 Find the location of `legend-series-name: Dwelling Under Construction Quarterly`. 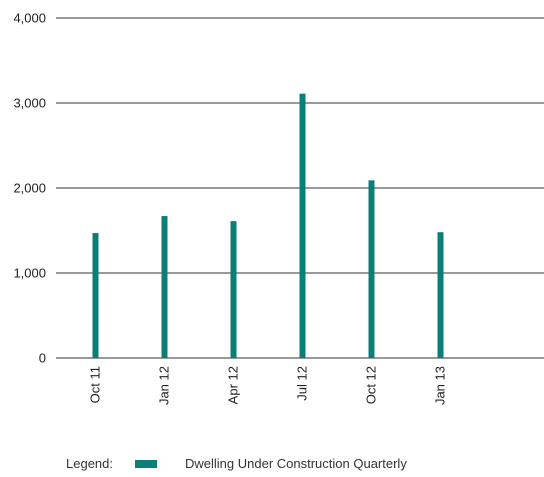

legend-series-name: Dwelling Under Construction Quarterly is located at coordinates (296, 463).